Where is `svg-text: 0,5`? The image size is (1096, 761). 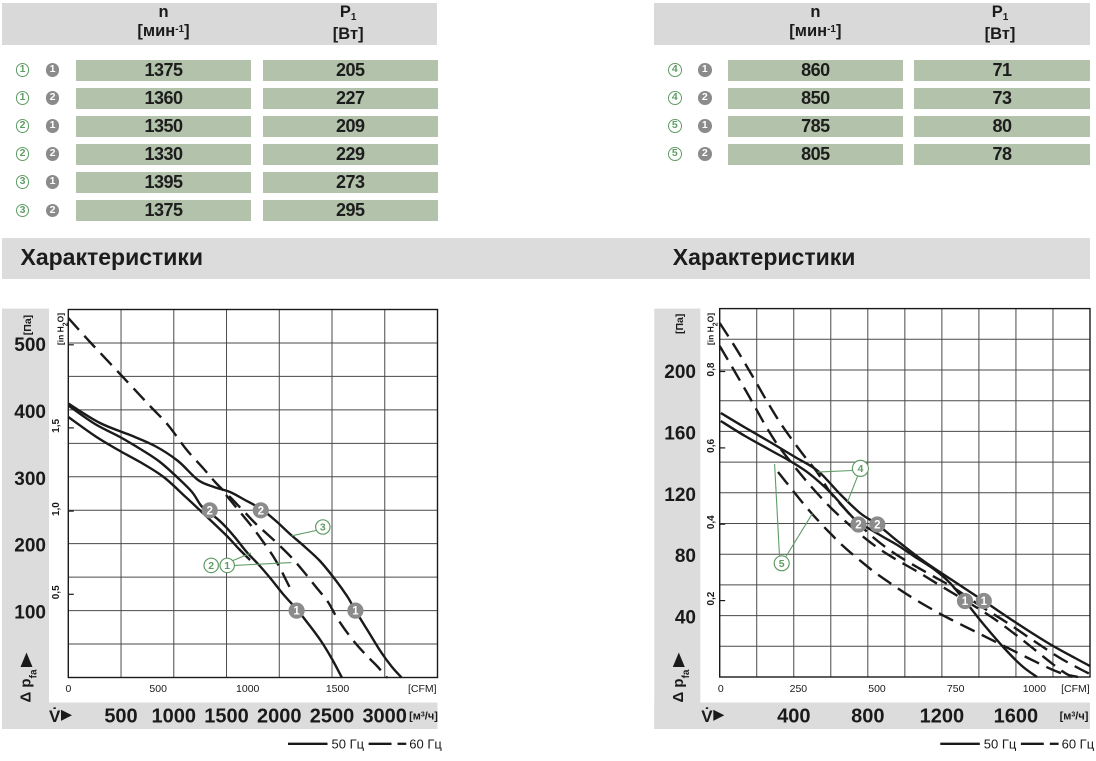 svg-text: 0,5 is located at coordinates (56, 592).